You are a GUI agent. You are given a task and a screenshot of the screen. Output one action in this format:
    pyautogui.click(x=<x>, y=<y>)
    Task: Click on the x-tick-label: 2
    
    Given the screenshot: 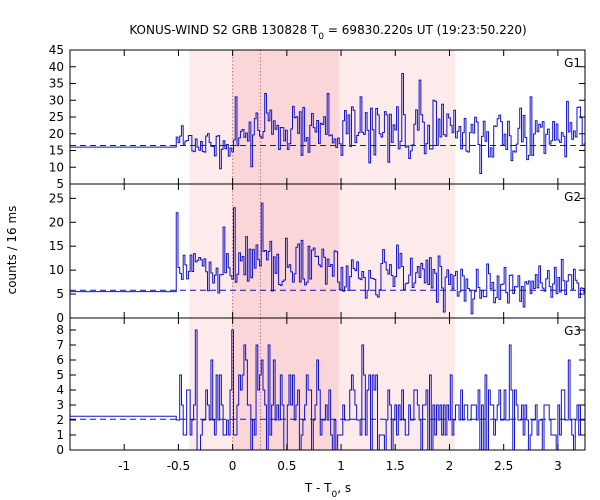 What is the action you would take?
    pyautogui.click(x=450, y=466)
    